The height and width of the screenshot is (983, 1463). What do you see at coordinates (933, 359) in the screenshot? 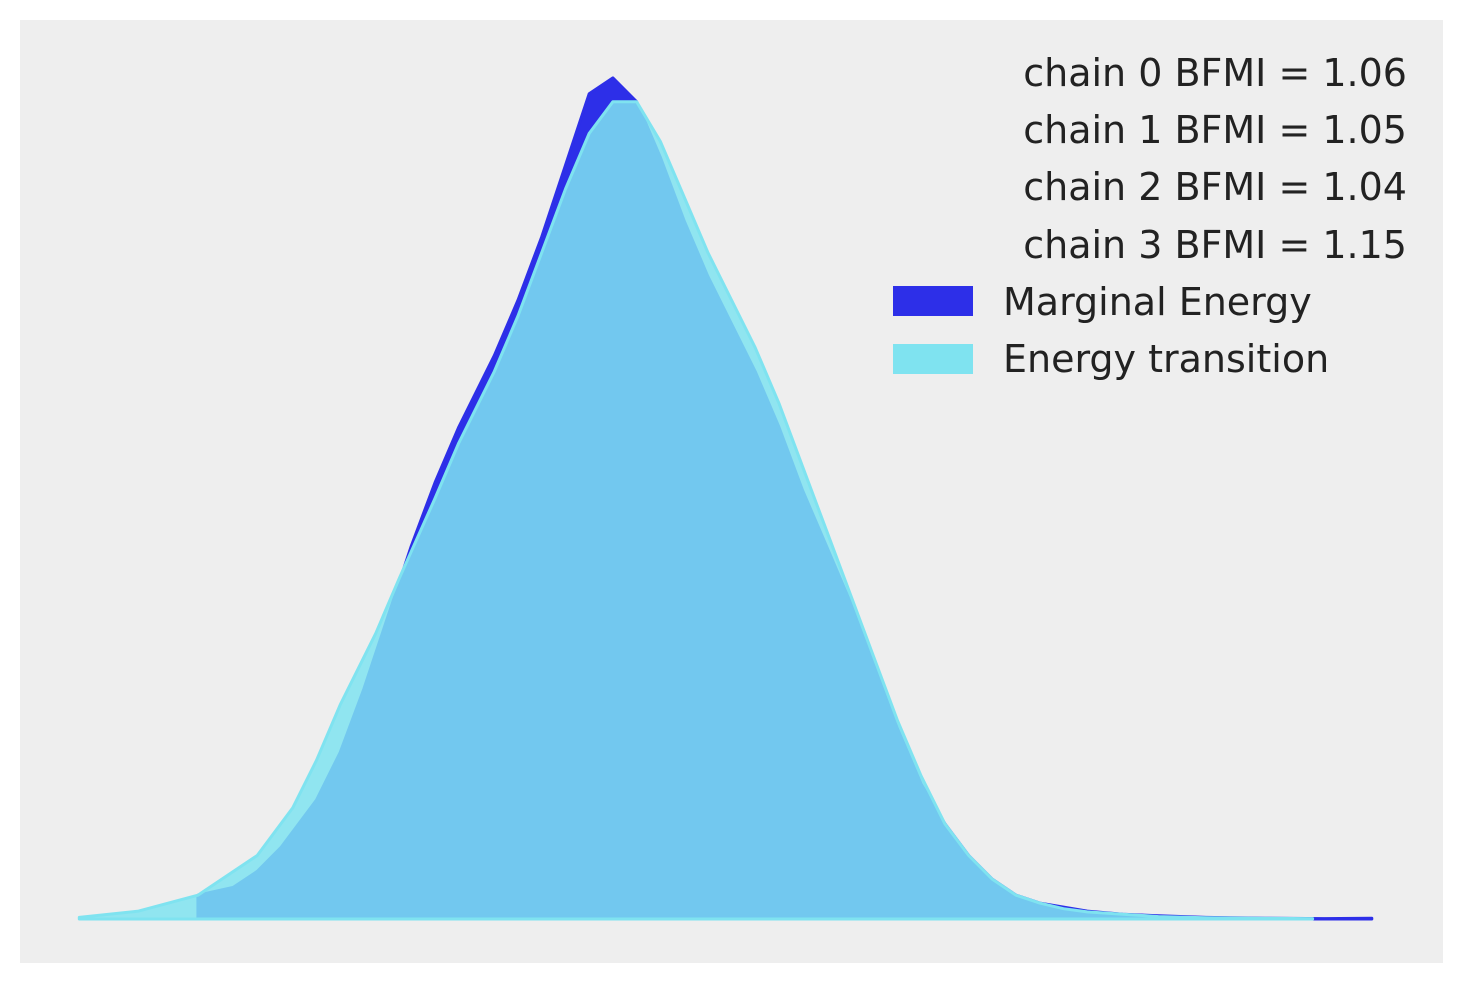
I see `legend-swatch-energy-transition` at bounding box center [933, 359].